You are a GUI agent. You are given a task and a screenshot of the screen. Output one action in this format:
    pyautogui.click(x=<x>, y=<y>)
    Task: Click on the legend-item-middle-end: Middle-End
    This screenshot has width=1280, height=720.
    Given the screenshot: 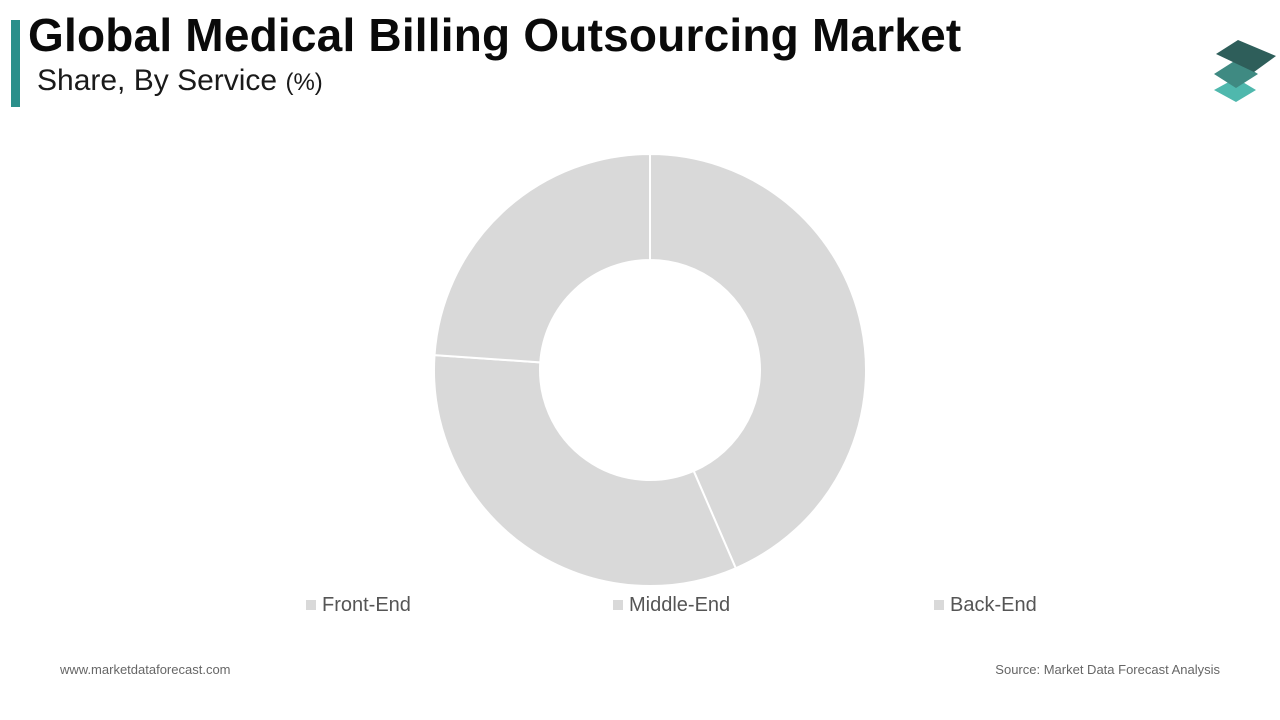 What is the action you would take?
    pyautogui.click(x=671, y=605)
    